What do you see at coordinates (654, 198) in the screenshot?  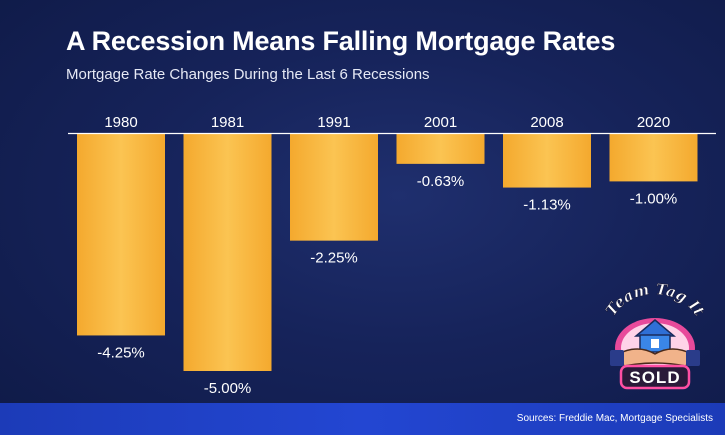 I see `data-label-2020: -1.00%` at bounding box center [654, 198].